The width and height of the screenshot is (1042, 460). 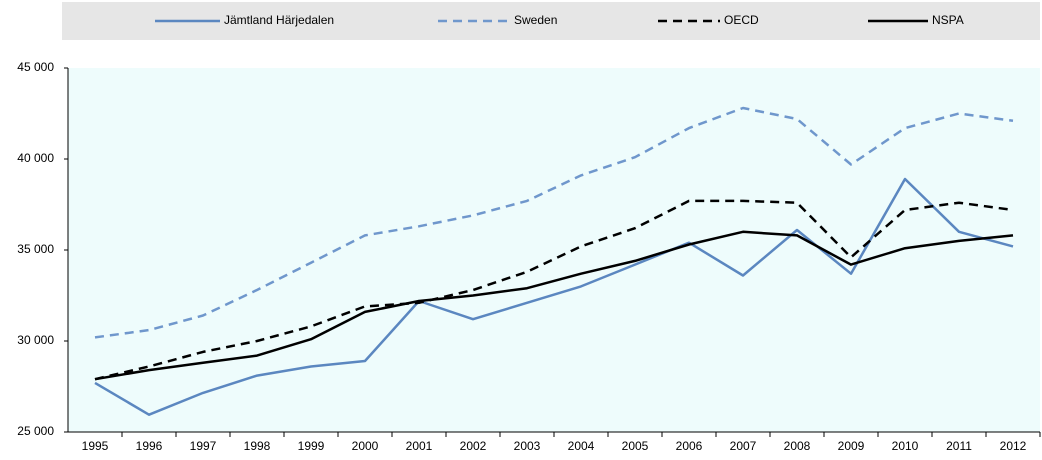 I want to click on legend-label: Sweden, so click(x=535, y=20).